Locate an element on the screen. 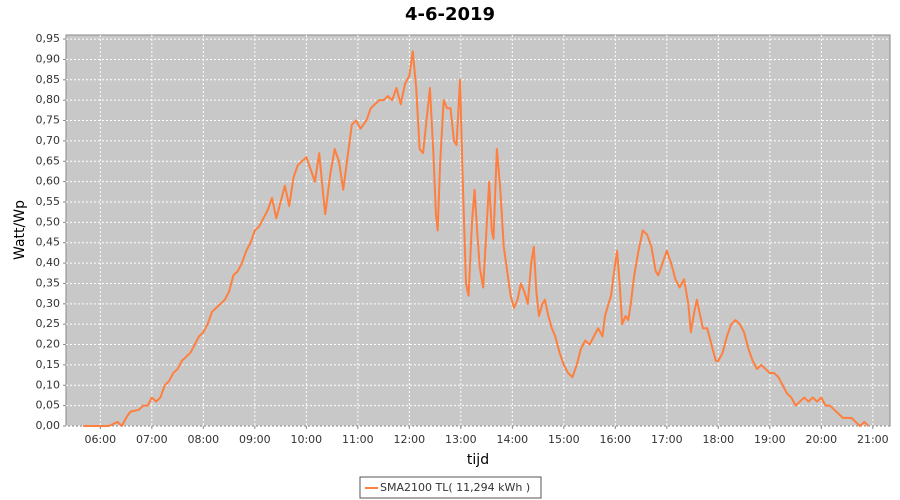  chart-title: 4-6-2019 is located at coordinates (450, 14).